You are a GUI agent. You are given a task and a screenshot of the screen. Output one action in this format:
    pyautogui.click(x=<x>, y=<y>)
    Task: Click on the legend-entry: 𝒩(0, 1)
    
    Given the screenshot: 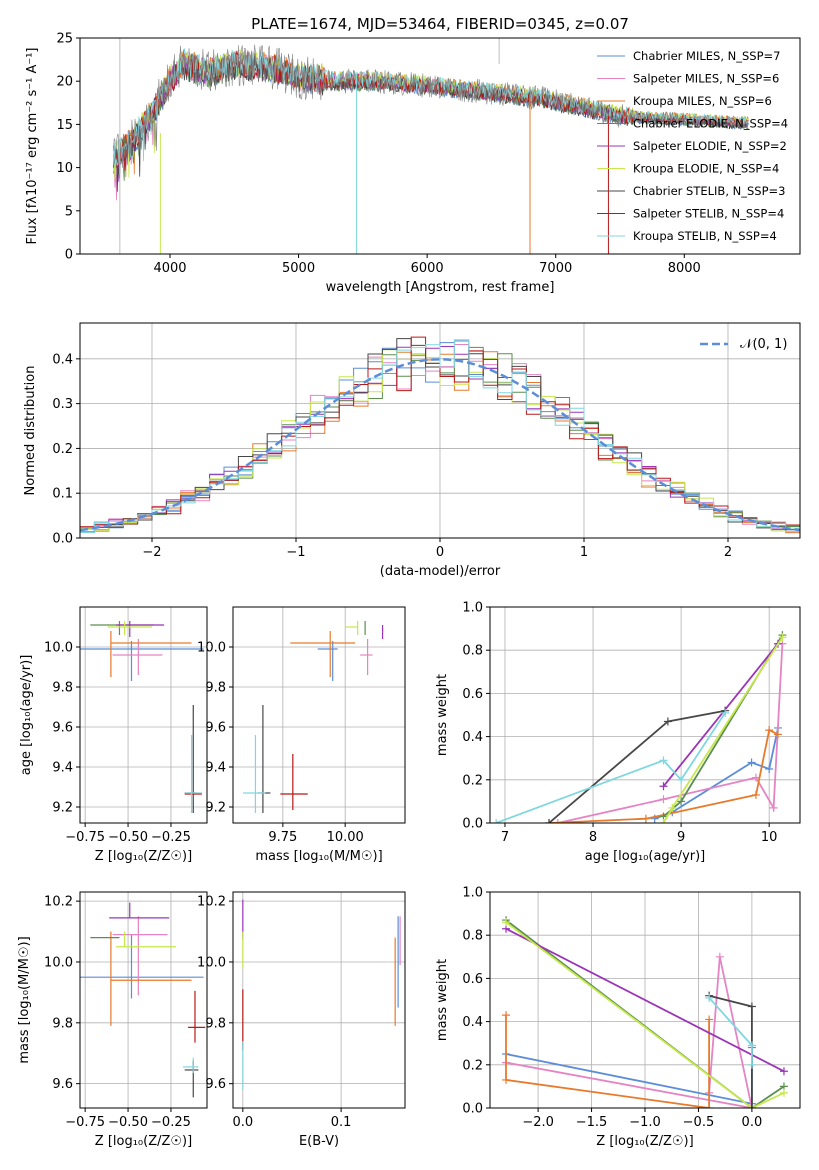 What is the action you would take?
    pyautogui.click(x=763, y=344)
    